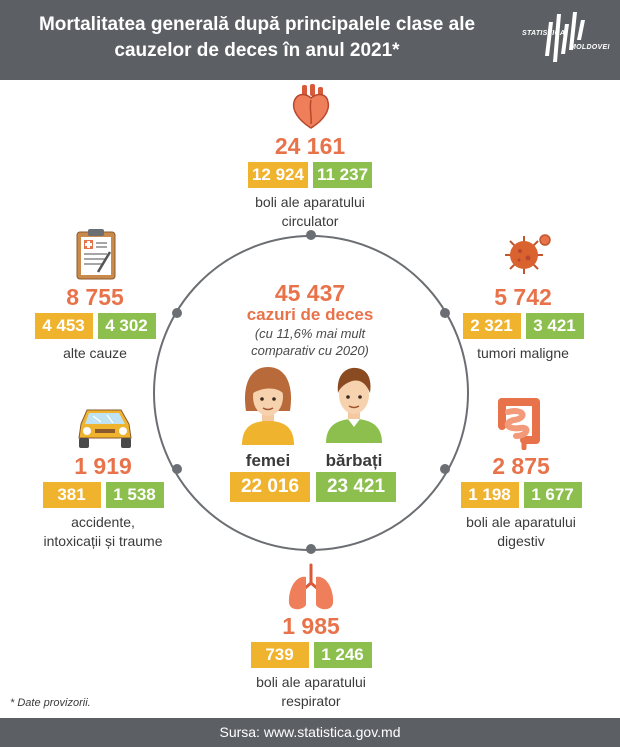 The image size is (620, 747). What do you see at coordinates (310, 342) in the screenshot?
I see `total-deaths-note: (cu 11,6% mai mult comparativ cu 2020)` at bounding box center [310, 342].